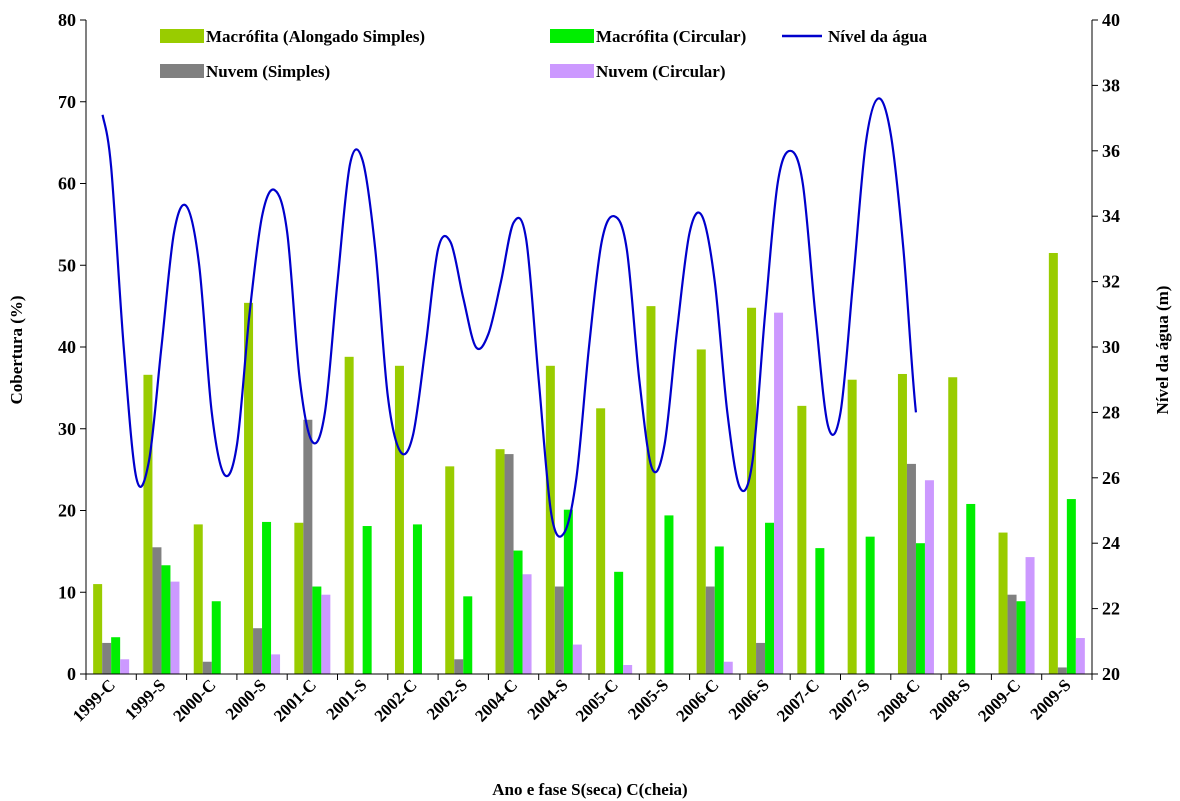 Image resolution: width=1180 pixels, height=801 pixels. What do you see at coordinates (346, 699) in the screenshot?
I see `category-tick-label: 2001-S` at bounding box center [346, 699].